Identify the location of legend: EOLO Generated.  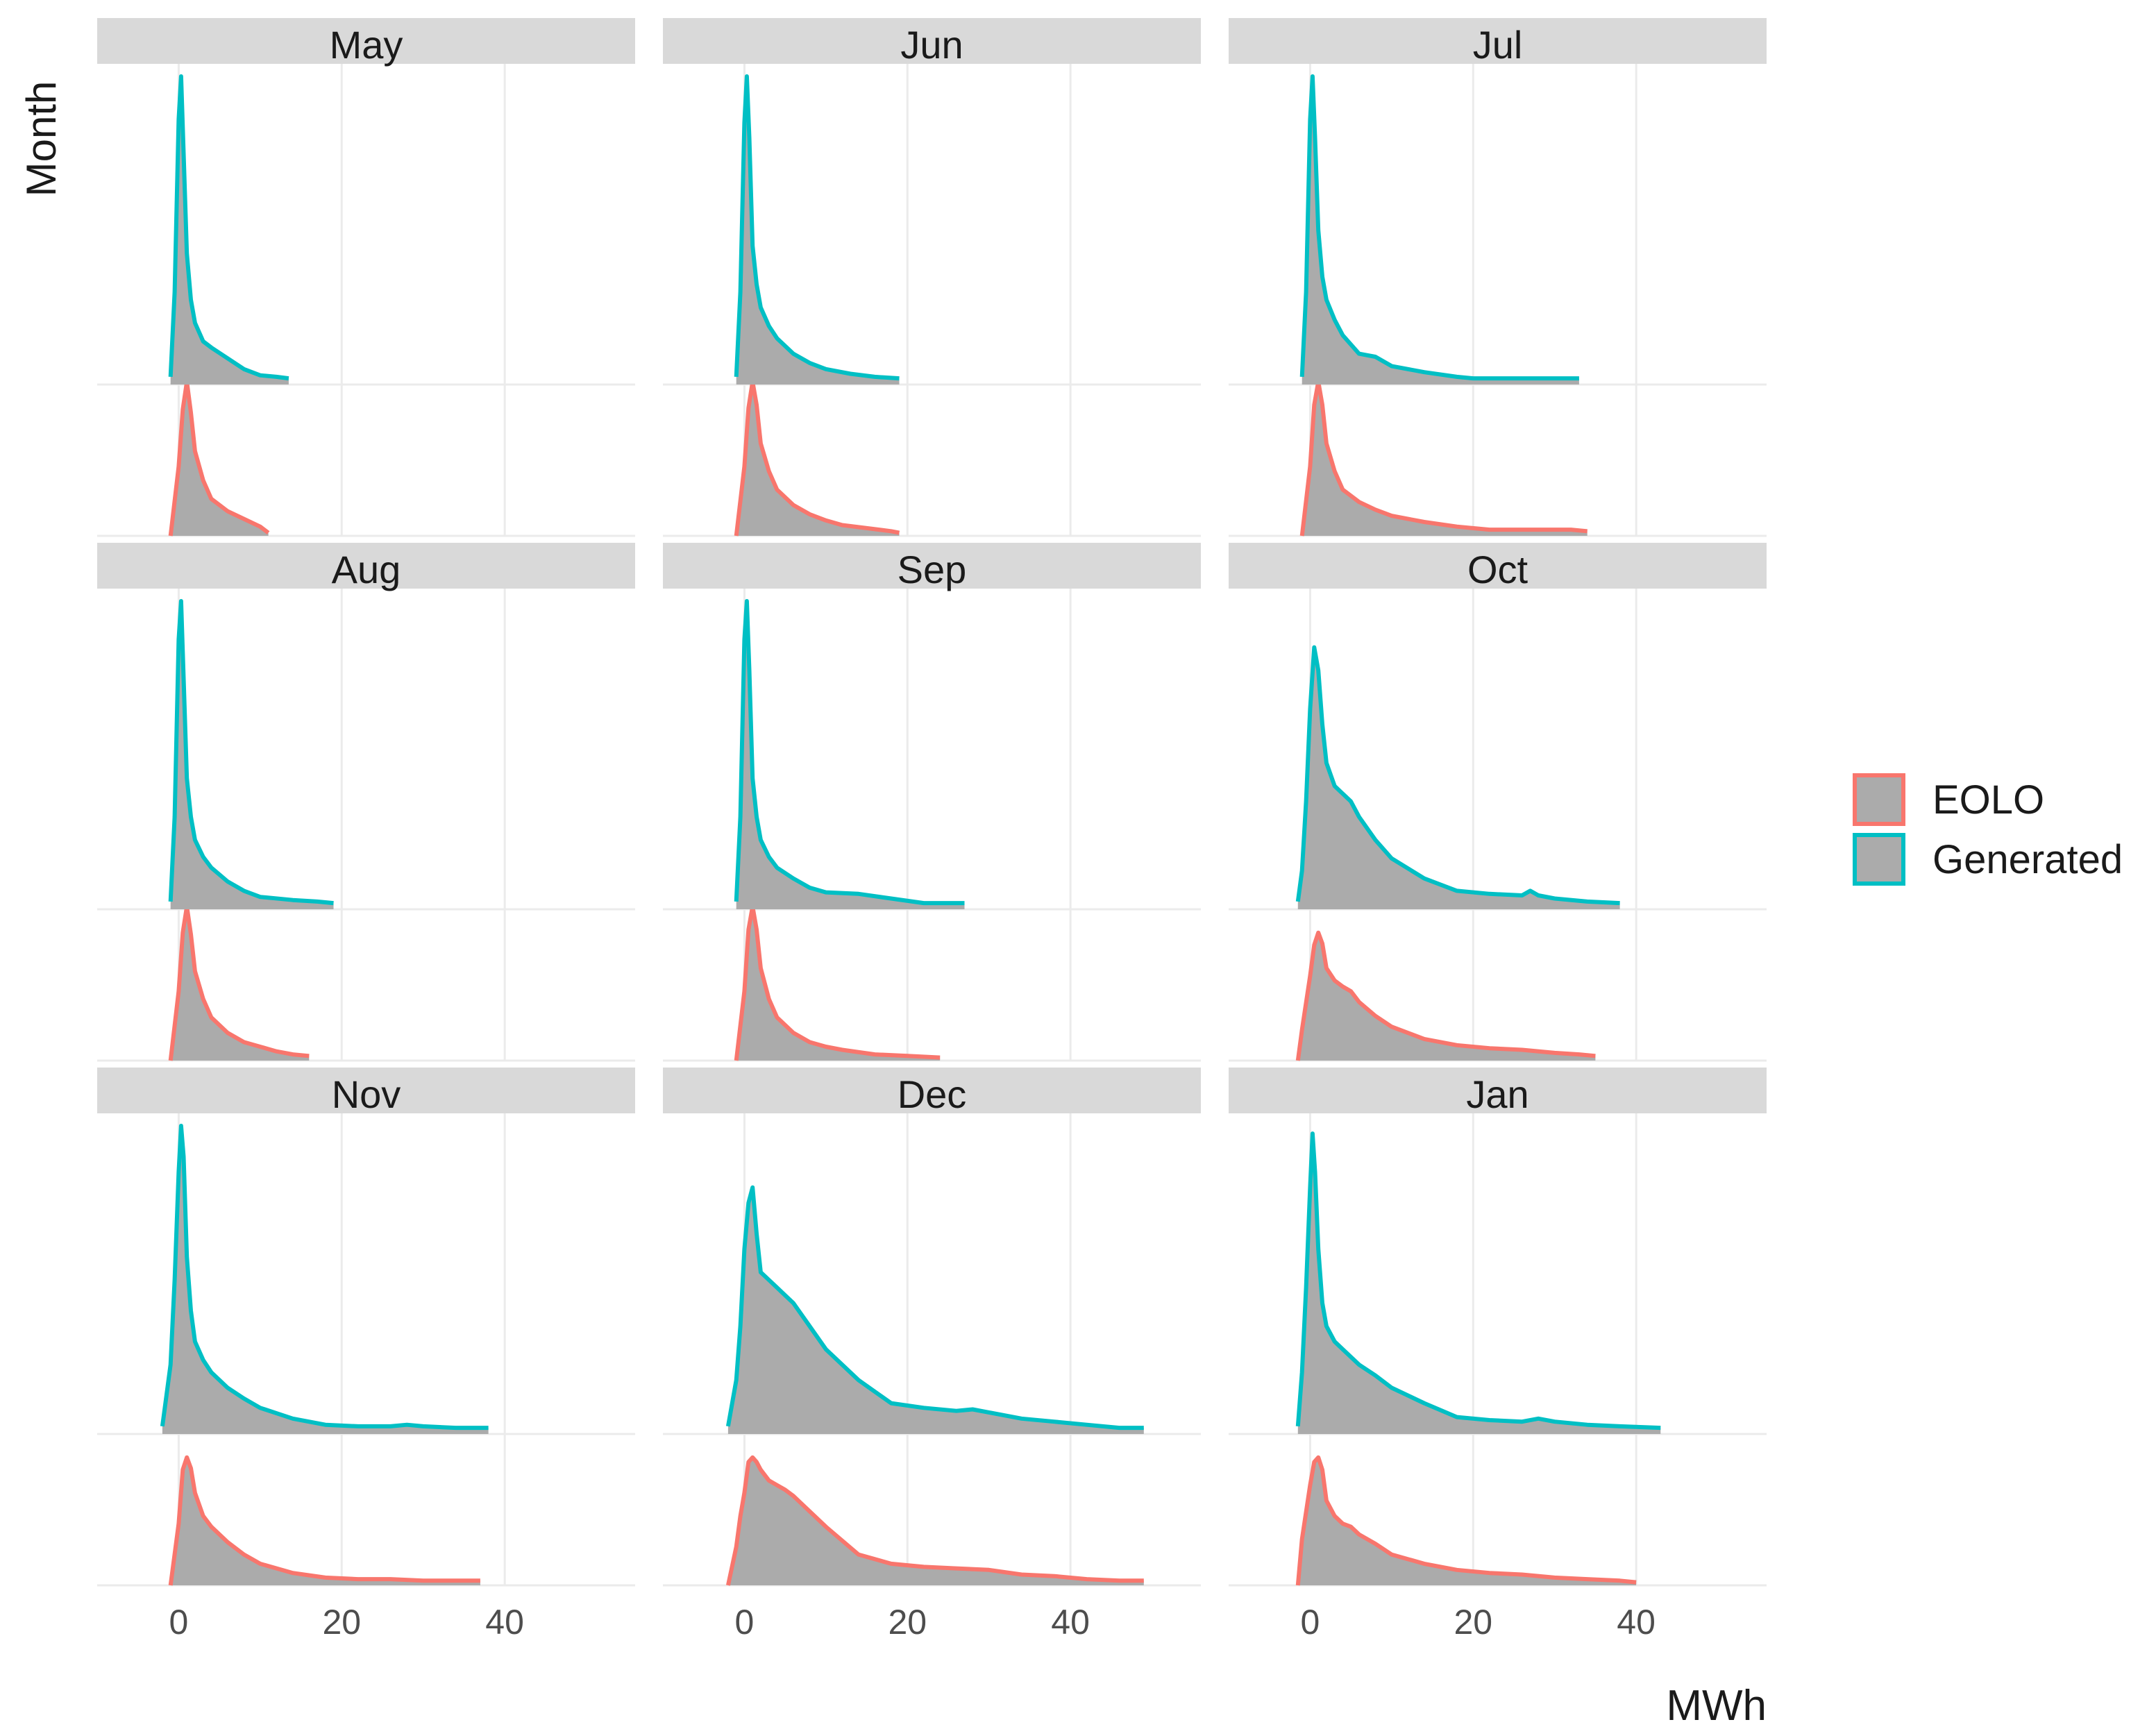
(1988, 829).